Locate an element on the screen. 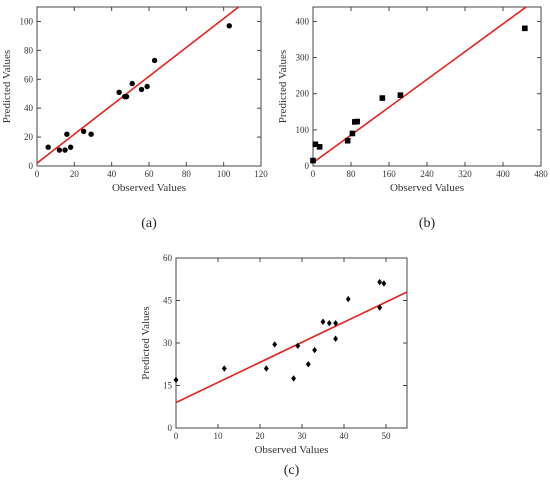 The height and width of the screenshot is (484, 550). x-tick-label: 320 is located at coordinates (465, 174).